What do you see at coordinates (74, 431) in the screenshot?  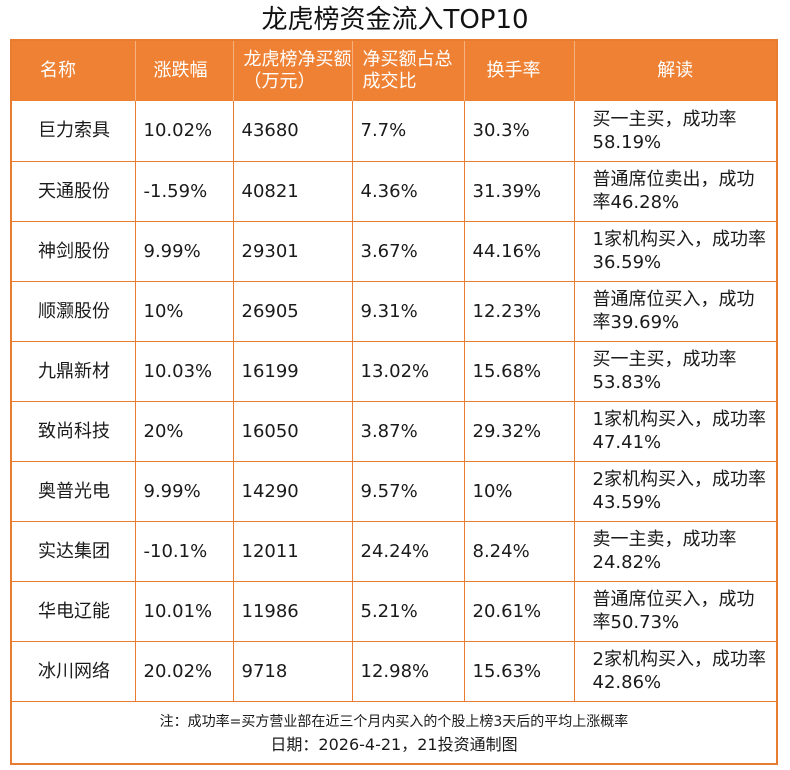 I see `cell-name: 致尚科技` at bounding box center [74, 431].